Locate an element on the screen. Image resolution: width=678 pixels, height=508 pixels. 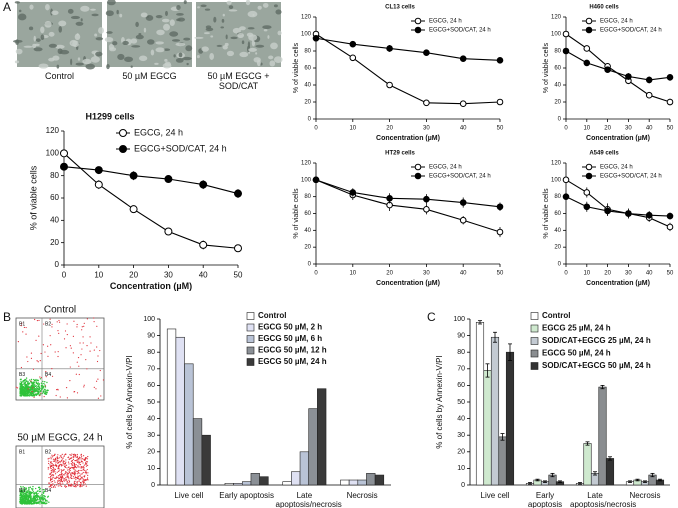
legend-marker is located at coordinates (589, 176).